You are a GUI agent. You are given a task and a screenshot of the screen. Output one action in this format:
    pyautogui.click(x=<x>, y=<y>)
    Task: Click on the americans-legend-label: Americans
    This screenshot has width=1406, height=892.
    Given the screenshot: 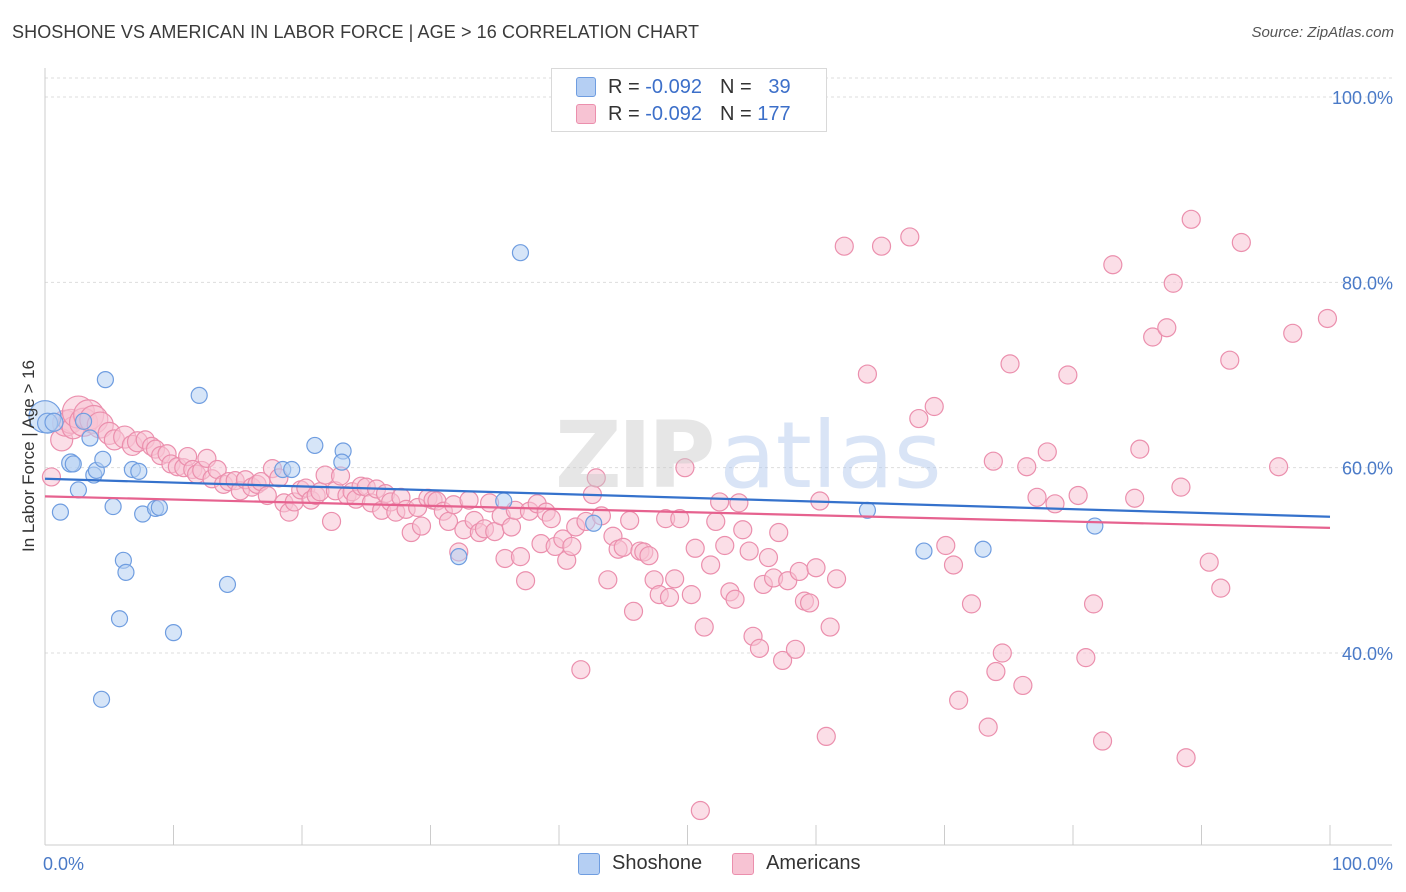 What is the action you would take?
    pyautogui.click(x=813, y=863)
    